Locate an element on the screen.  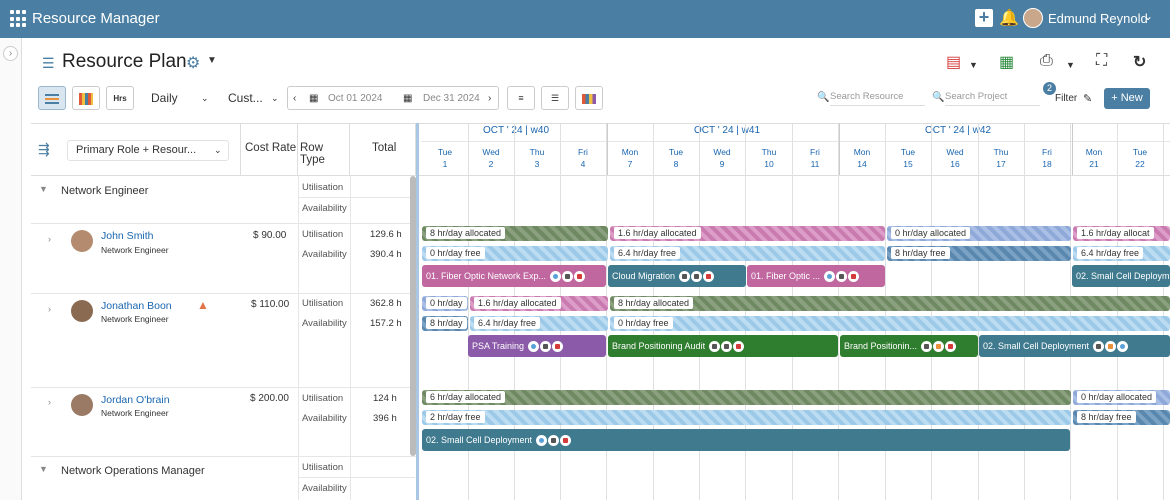
user-name: Edmund Reynold is located at coordinates (1098, 18).